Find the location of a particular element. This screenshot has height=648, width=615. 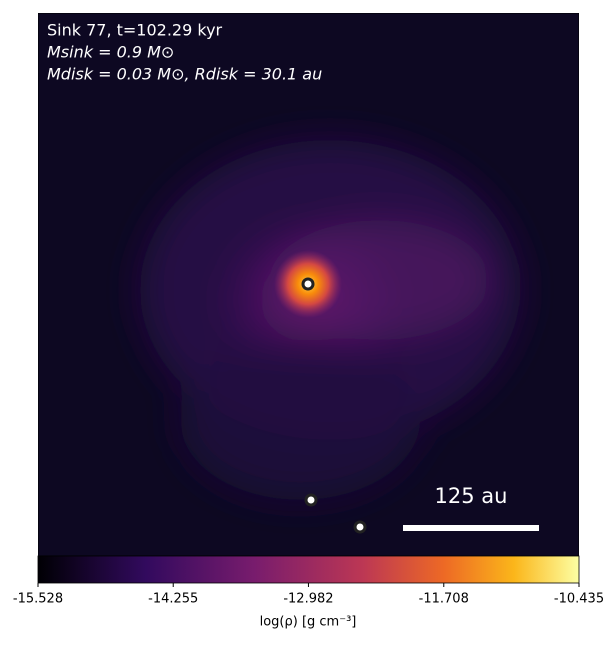

tick-label: -15.528 is located at coordinates (38, 599).